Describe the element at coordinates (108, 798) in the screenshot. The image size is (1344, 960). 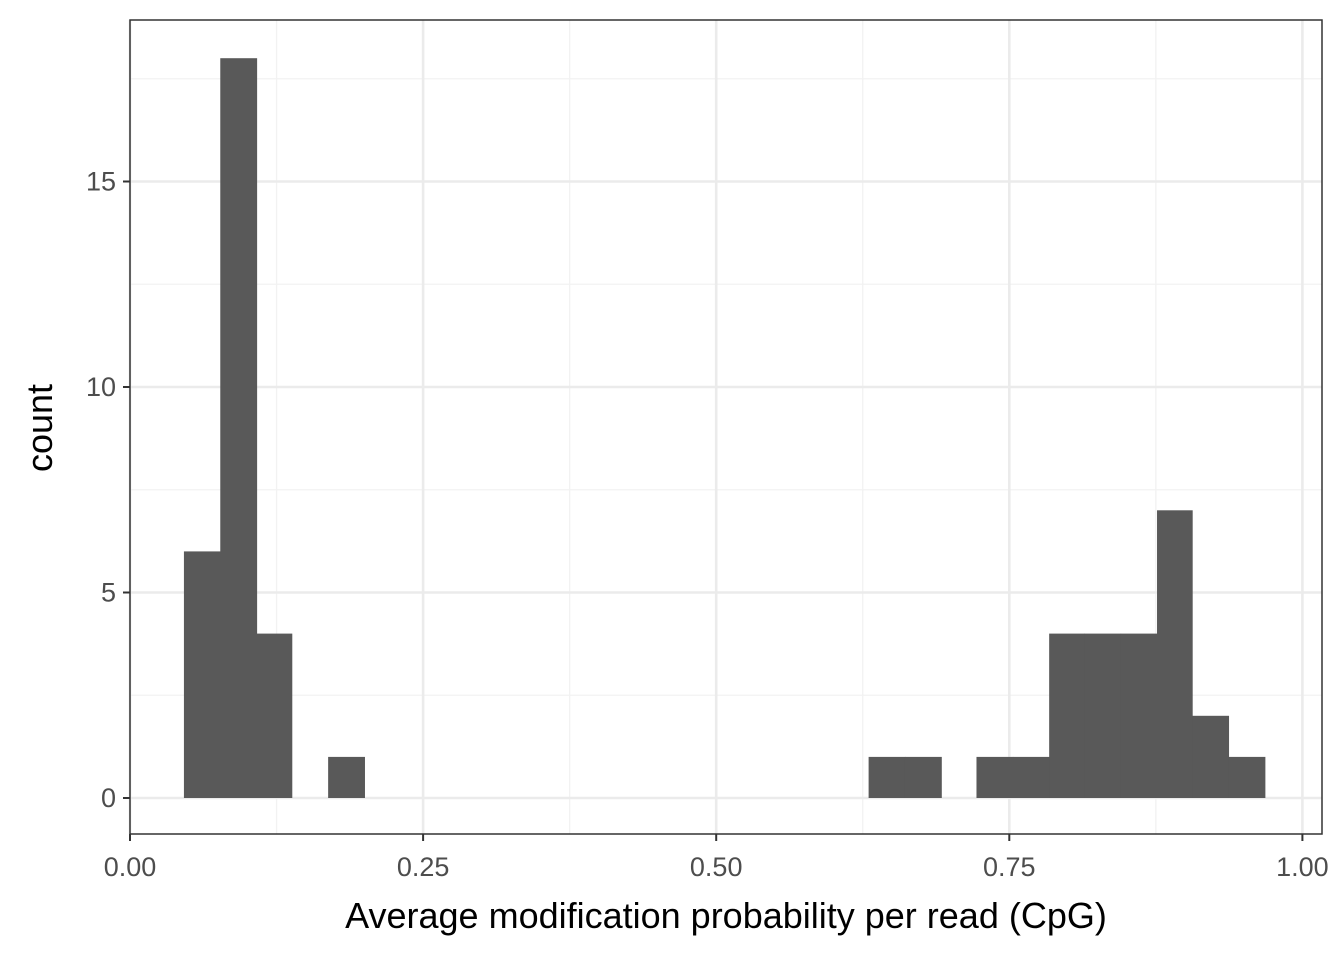
I see `y-tick-label: 0` at that location.